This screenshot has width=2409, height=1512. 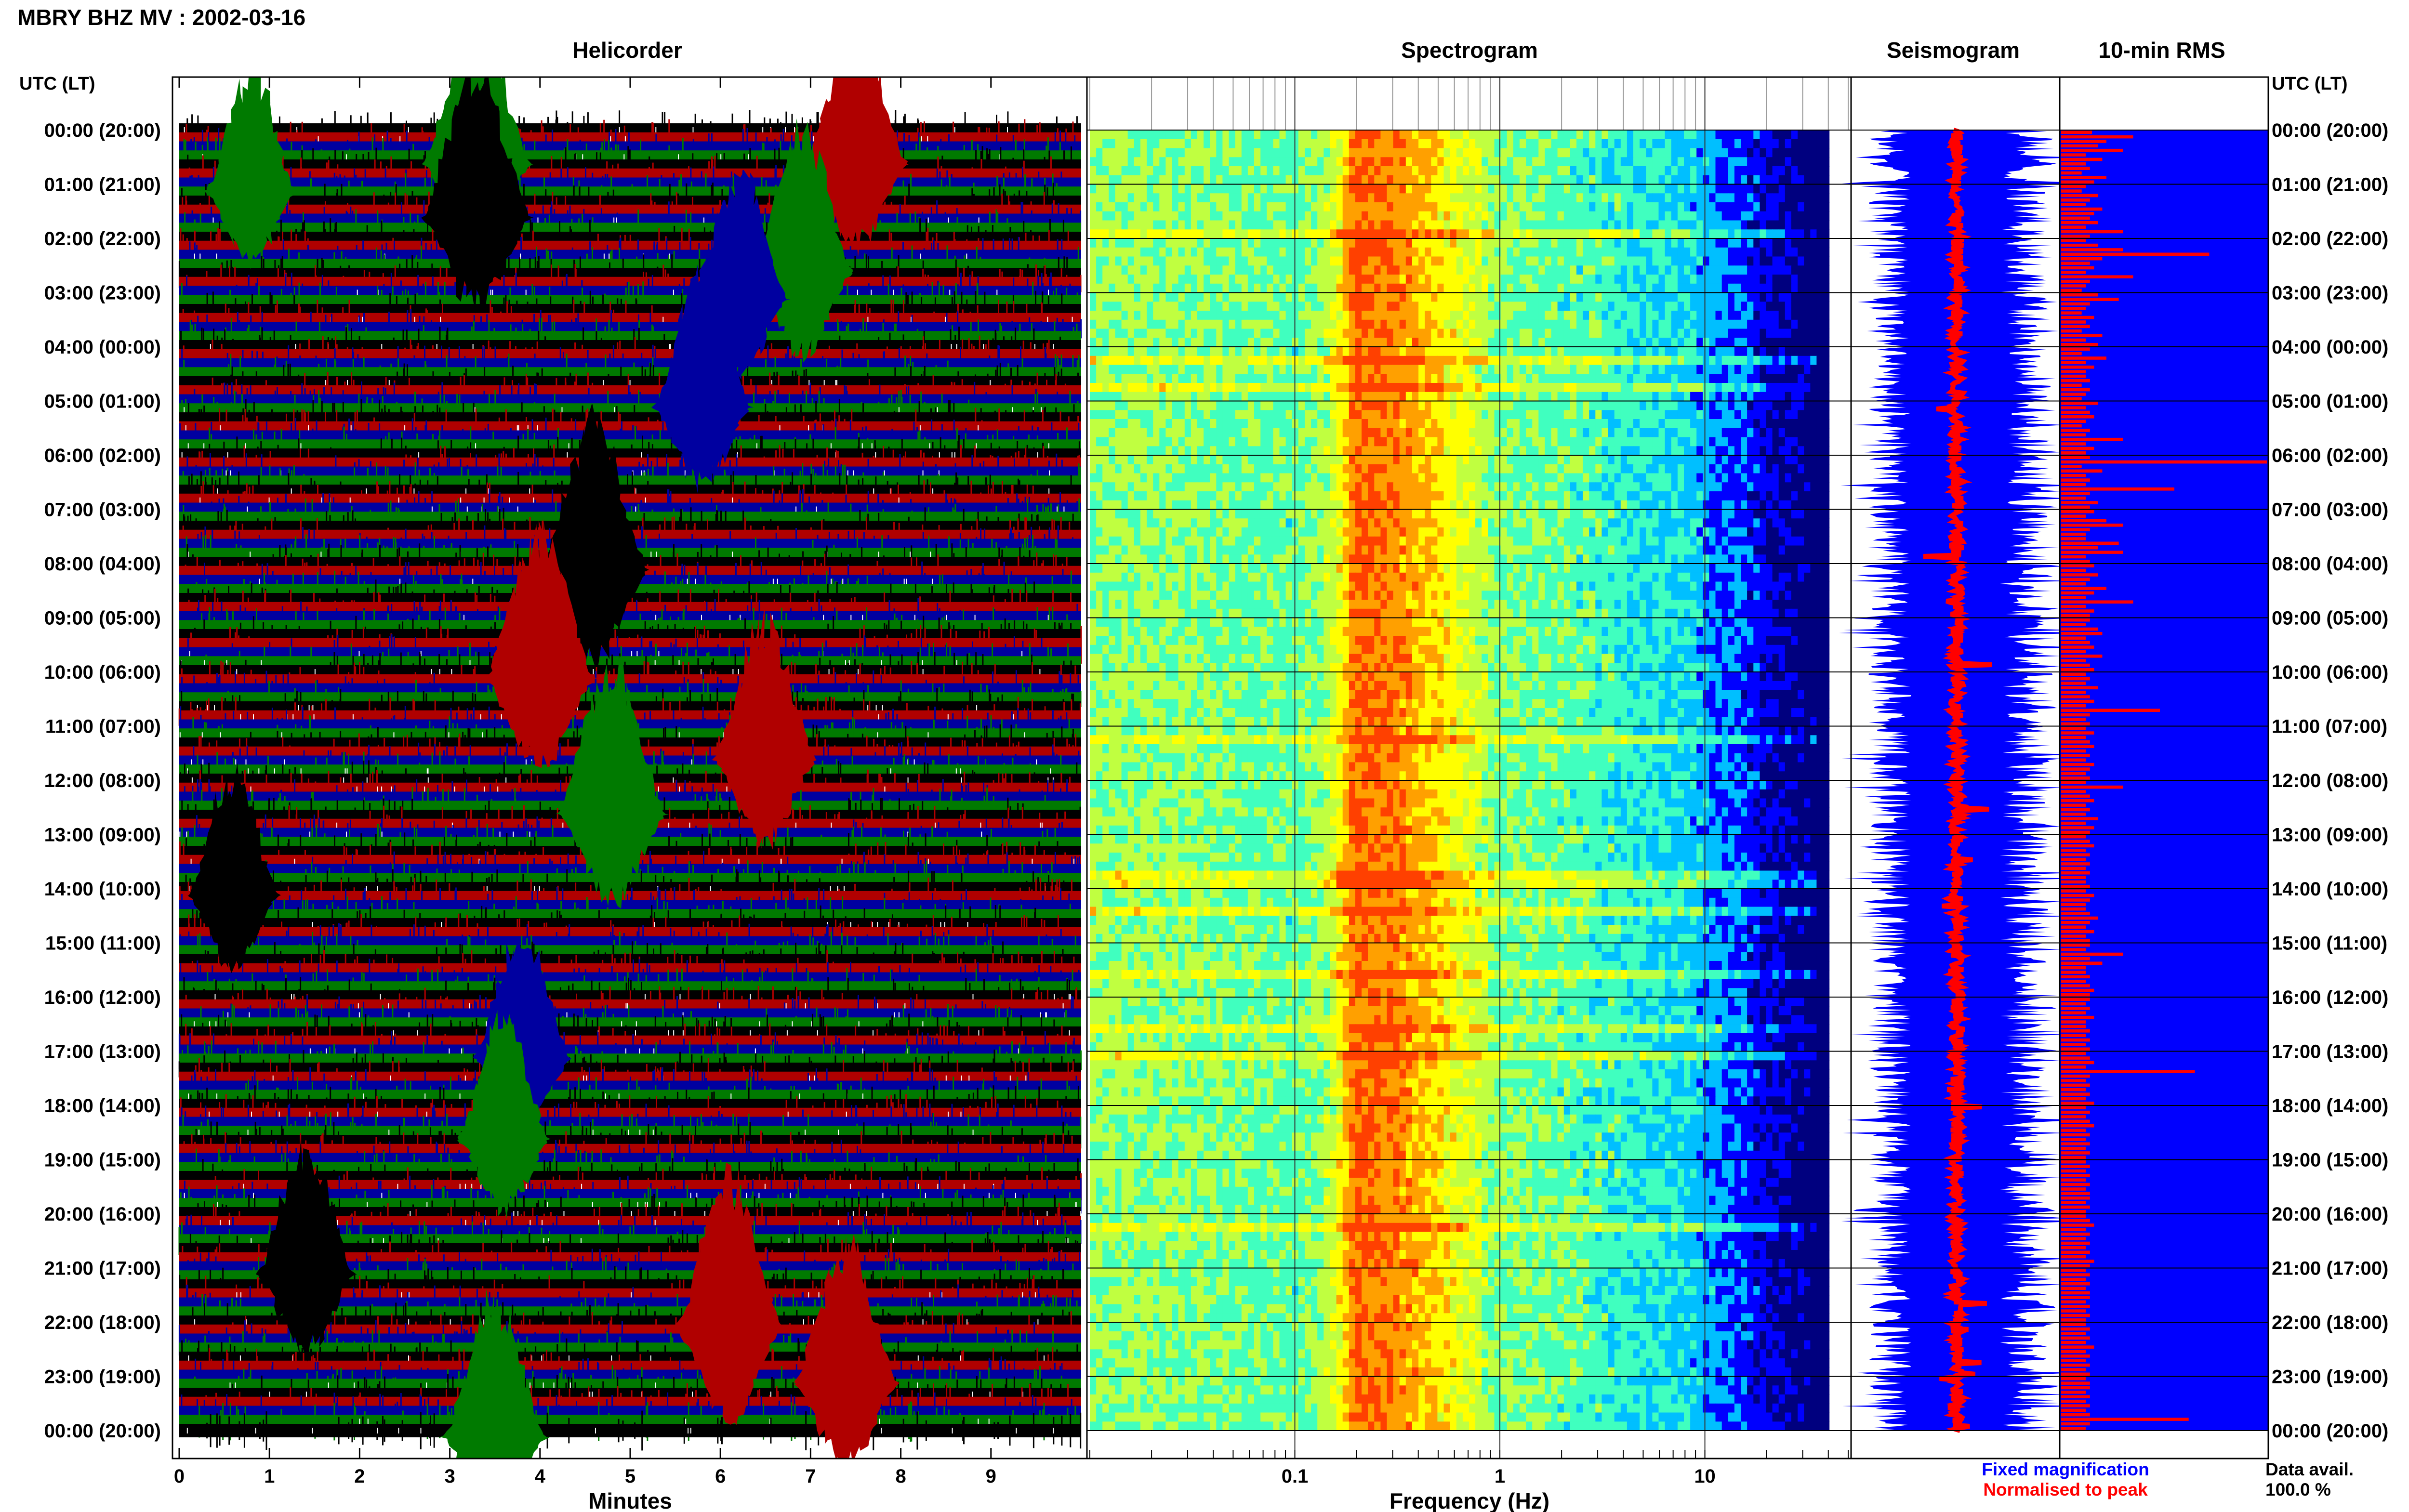 What do you see at coordinates (630, 1430) in the screenshot?
I see `helicorder-trace` at bounding box center [630, 1430].